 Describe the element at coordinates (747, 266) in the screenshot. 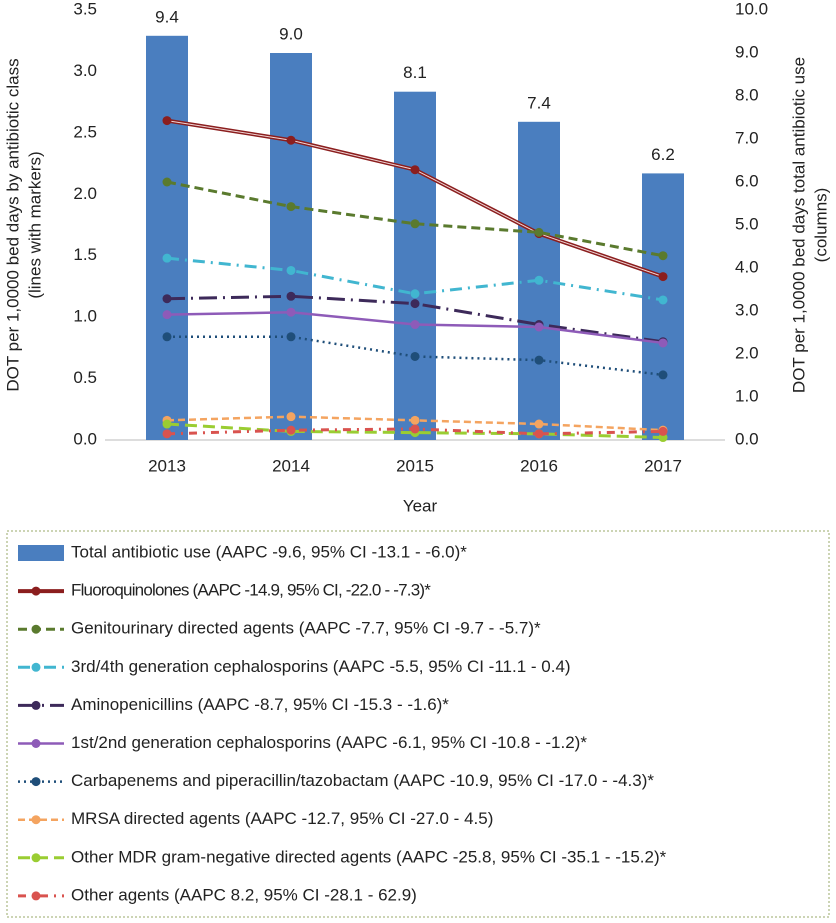

I see `y2-tick-label: 4.0` at that location.